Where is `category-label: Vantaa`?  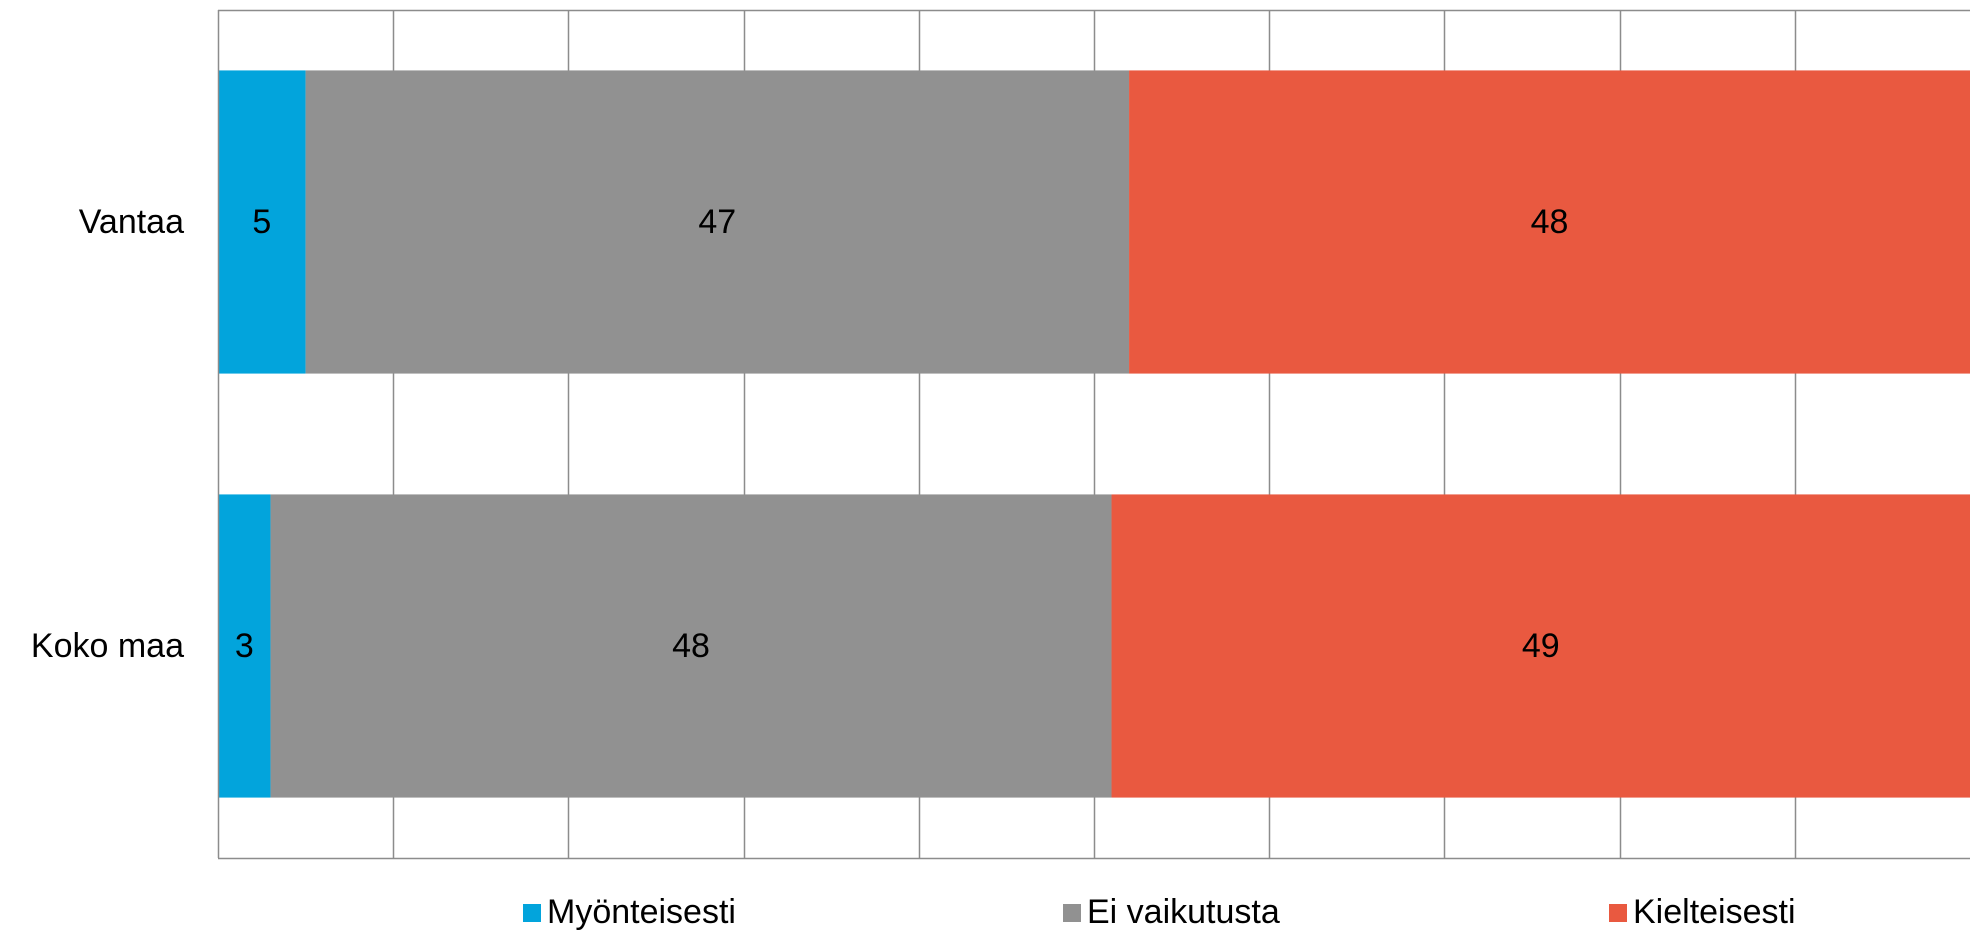 category-label: Vantaa is located at coordinates (131, 222).